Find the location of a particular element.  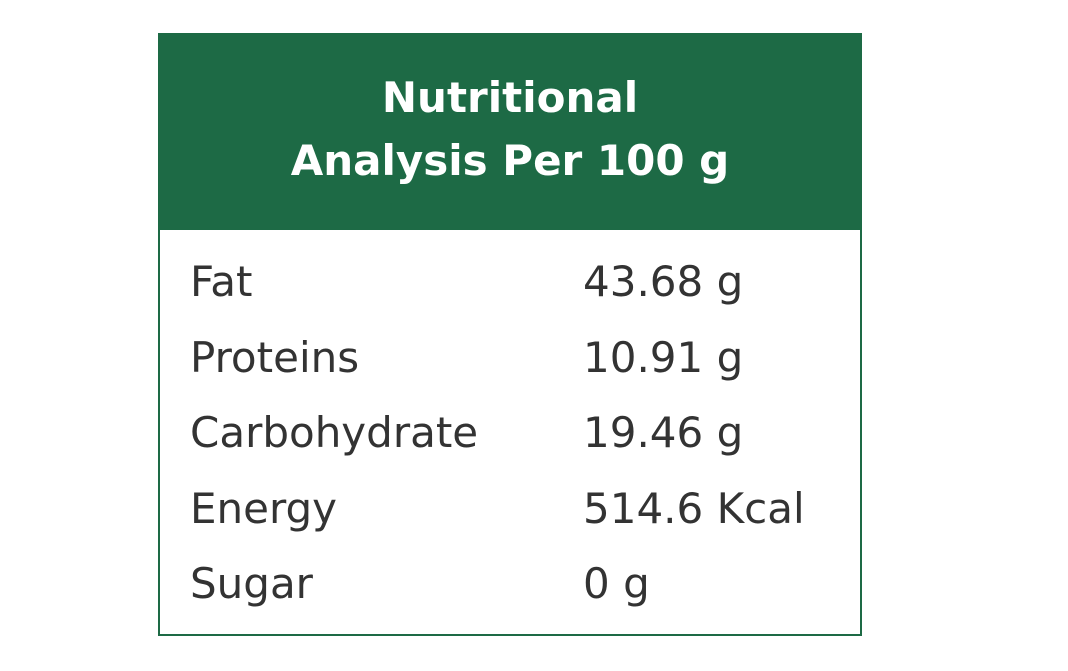

nutrient-name: Carbohydrate is located at coordinates (334, 432).